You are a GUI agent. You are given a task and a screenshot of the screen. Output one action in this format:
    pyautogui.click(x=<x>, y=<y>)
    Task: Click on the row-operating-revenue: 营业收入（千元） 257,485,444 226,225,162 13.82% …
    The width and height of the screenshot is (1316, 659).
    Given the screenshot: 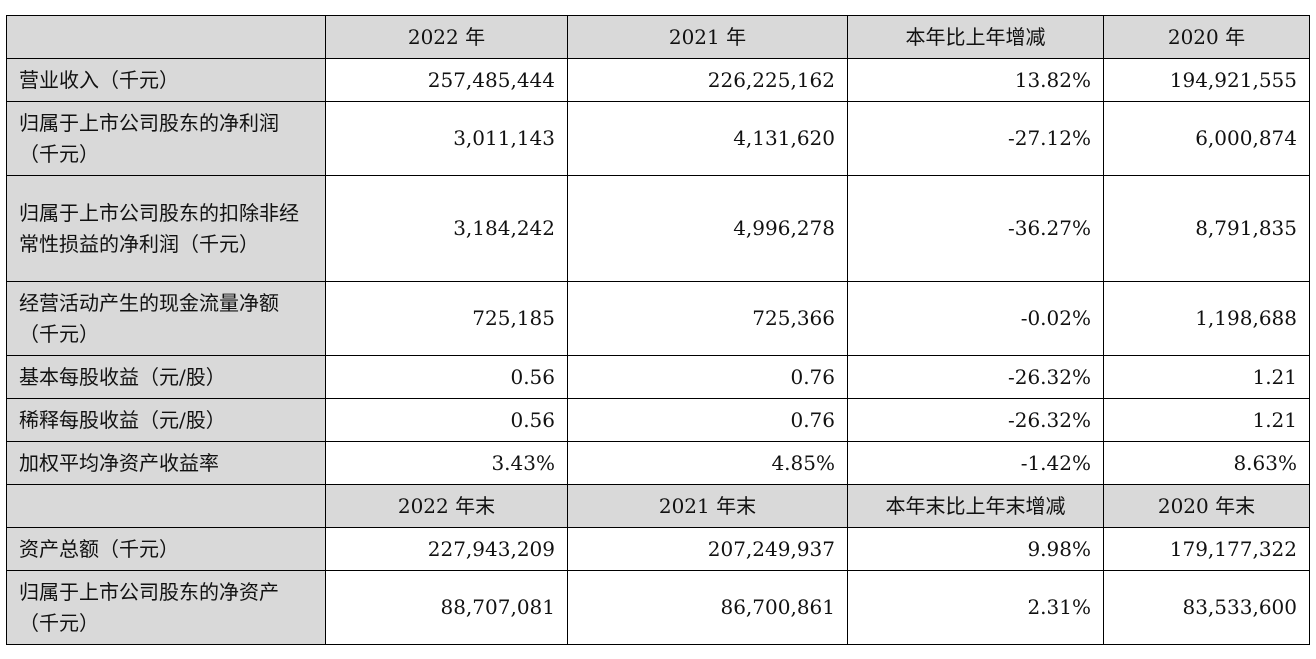 What is the action you would take?
    pyautogui.click(x=658, y=80)
    